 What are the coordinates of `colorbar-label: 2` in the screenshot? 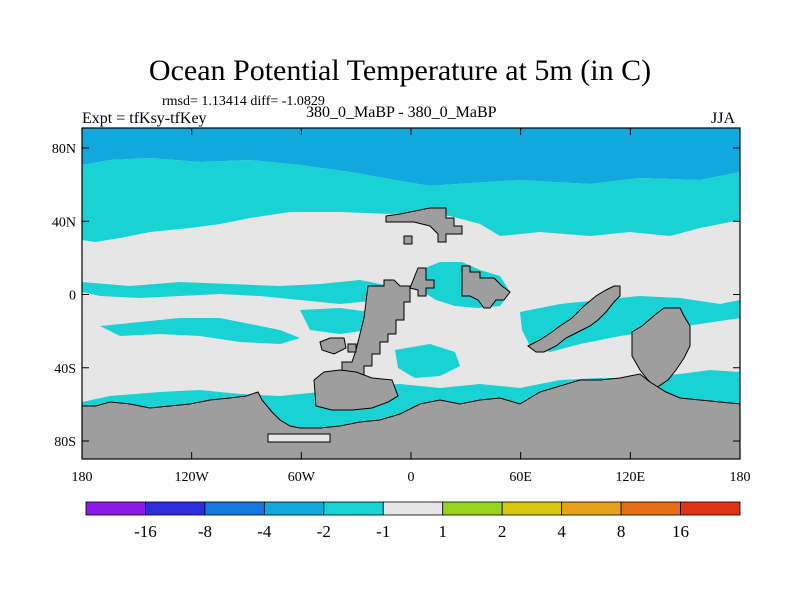 It's located at (502, 531).